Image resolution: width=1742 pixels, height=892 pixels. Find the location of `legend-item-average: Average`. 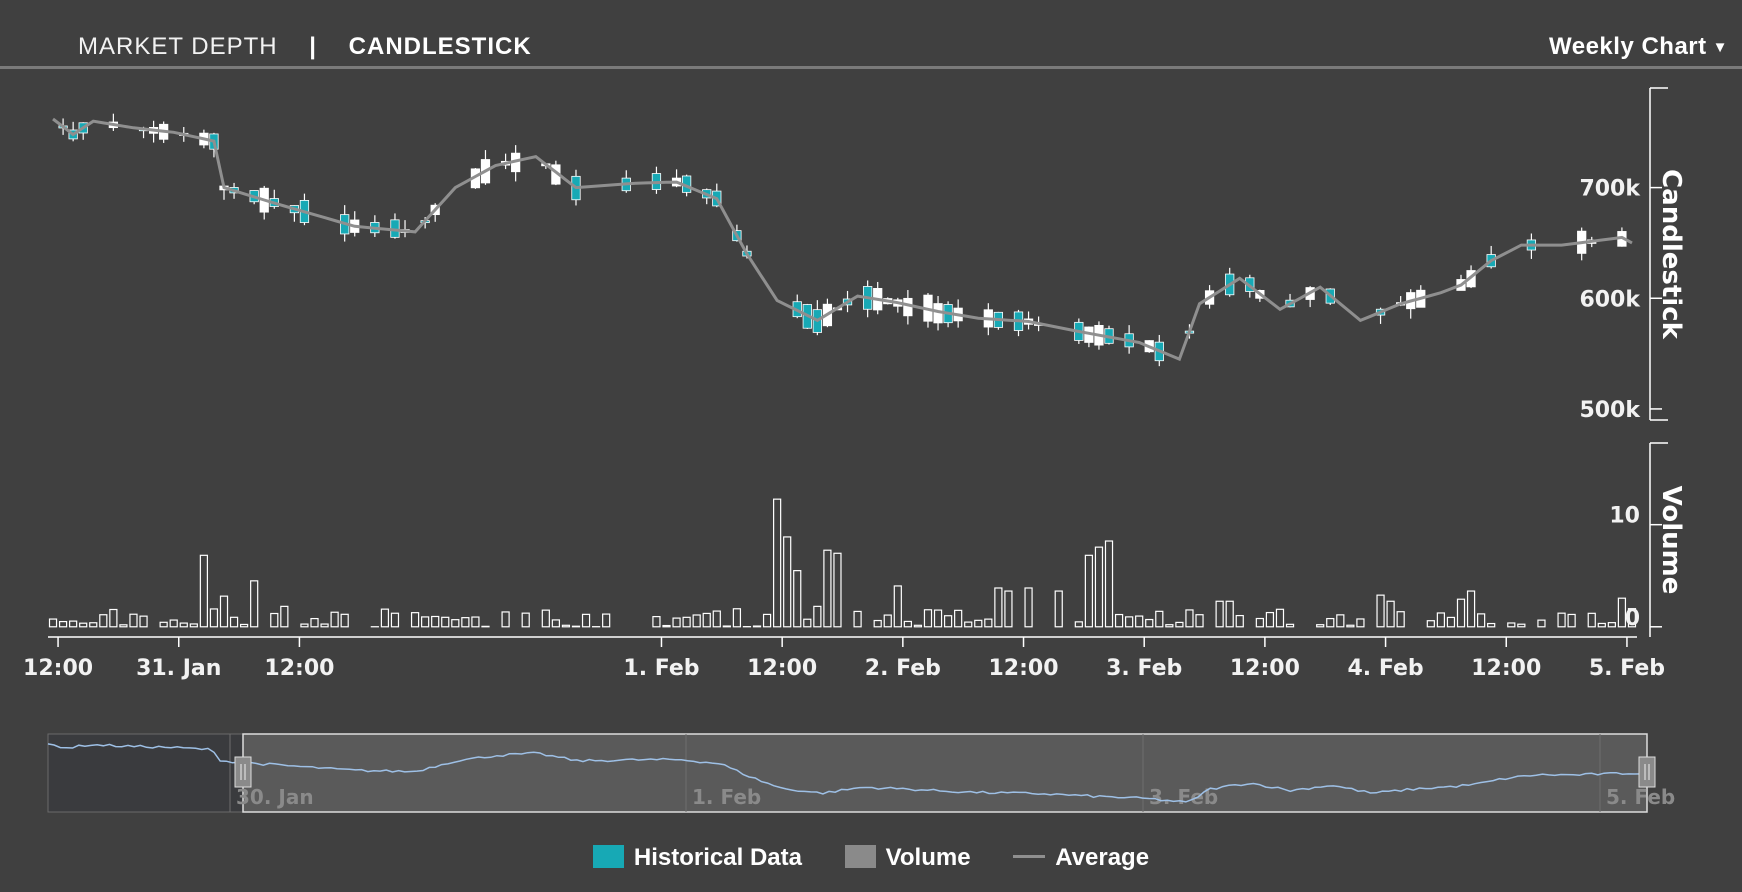

legend-item-average: Average is located at coordinates (1081, 858).